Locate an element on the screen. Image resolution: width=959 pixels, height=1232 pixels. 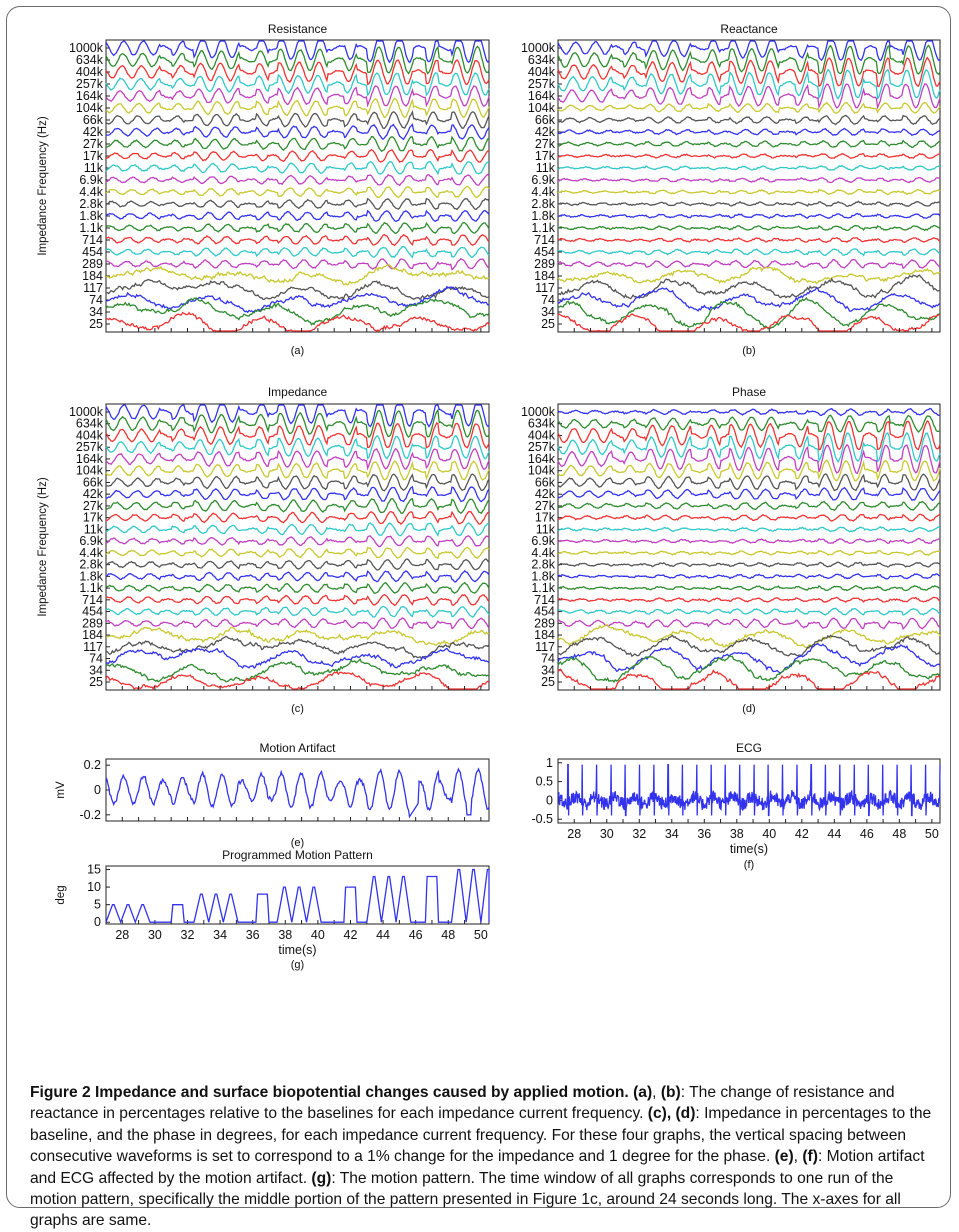
trace-6.9k is located at coordinates (749, 180).